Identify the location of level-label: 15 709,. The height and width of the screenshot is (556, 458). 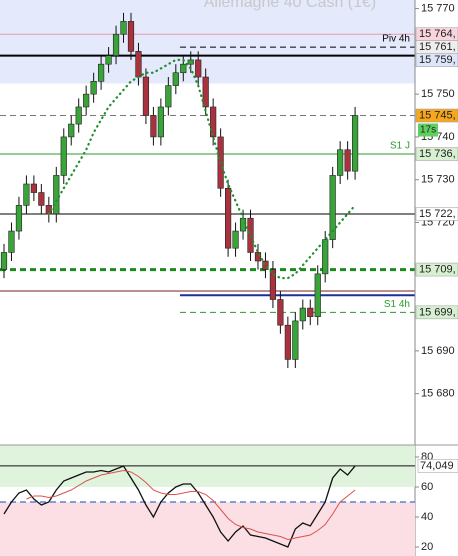
(437, 269).